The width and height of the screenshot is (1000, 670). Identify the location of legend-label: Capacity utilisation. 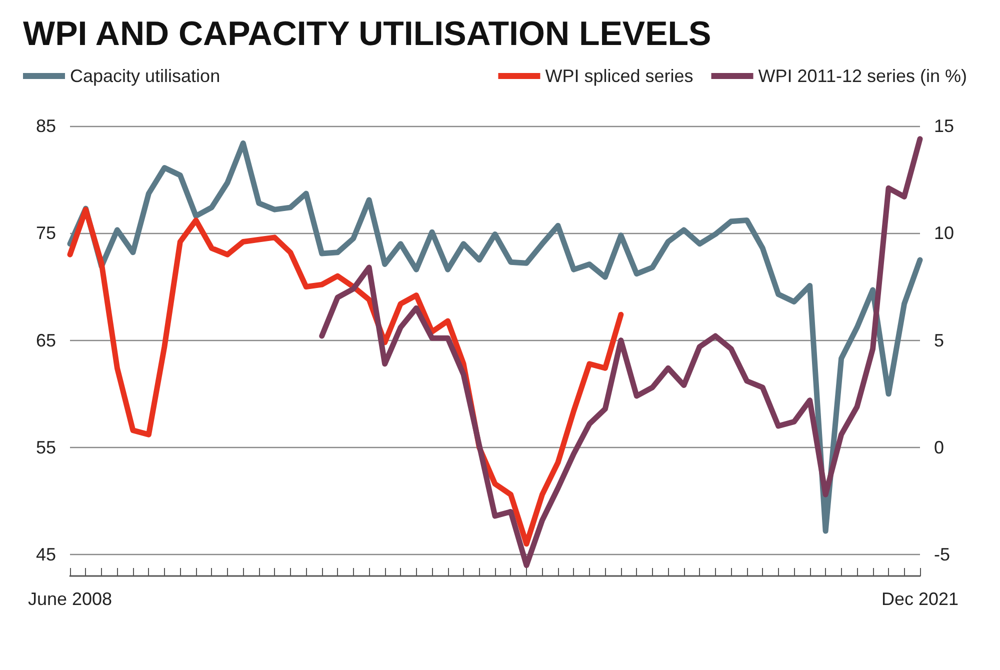
(145, 76).